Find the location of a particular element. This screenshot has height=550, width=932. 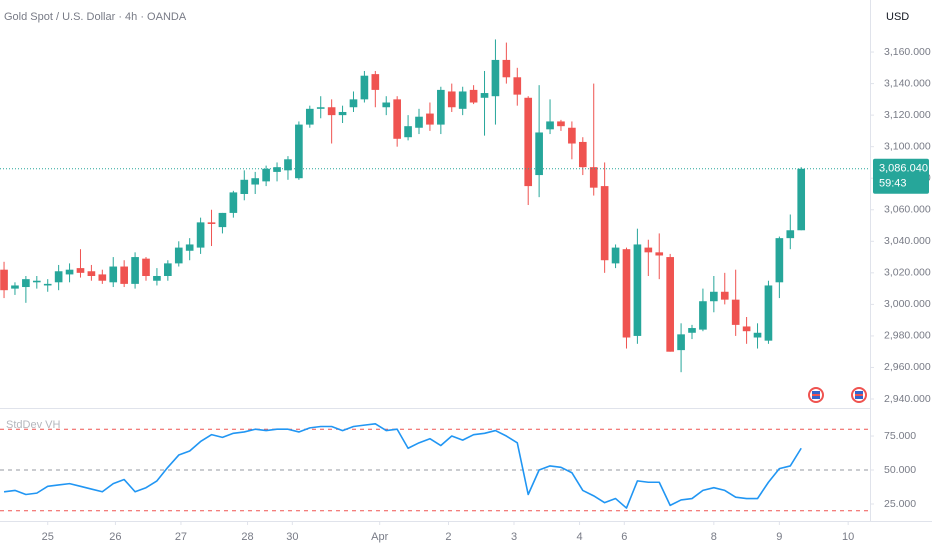

y-tick-label: 3,060.000 is located at coordinates (907, 210).